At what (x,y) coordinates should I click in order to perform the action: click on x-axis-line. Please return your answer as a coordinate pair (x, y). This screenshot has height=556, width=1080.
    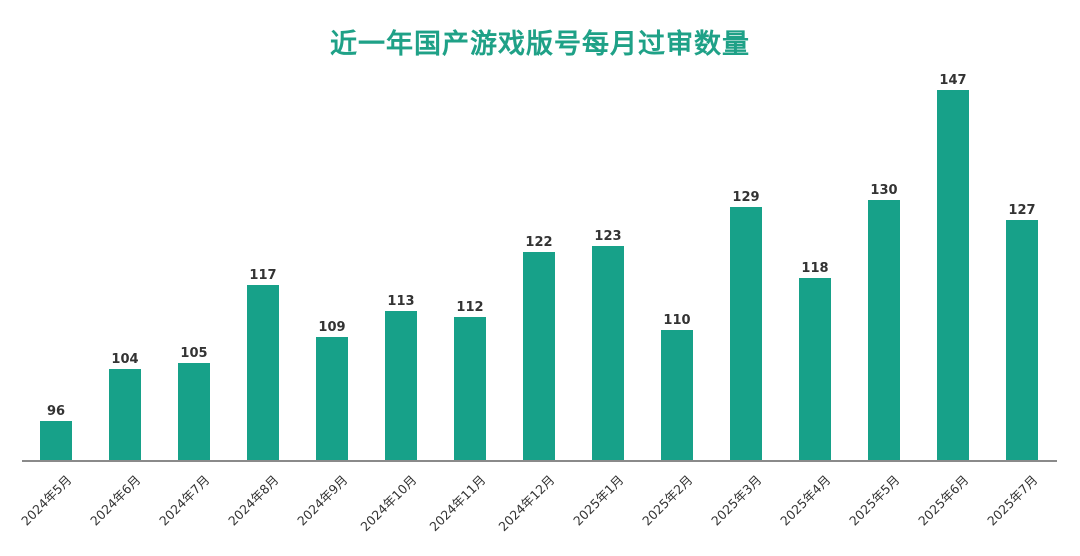
    Looking at the image, I should click on (539, 461).